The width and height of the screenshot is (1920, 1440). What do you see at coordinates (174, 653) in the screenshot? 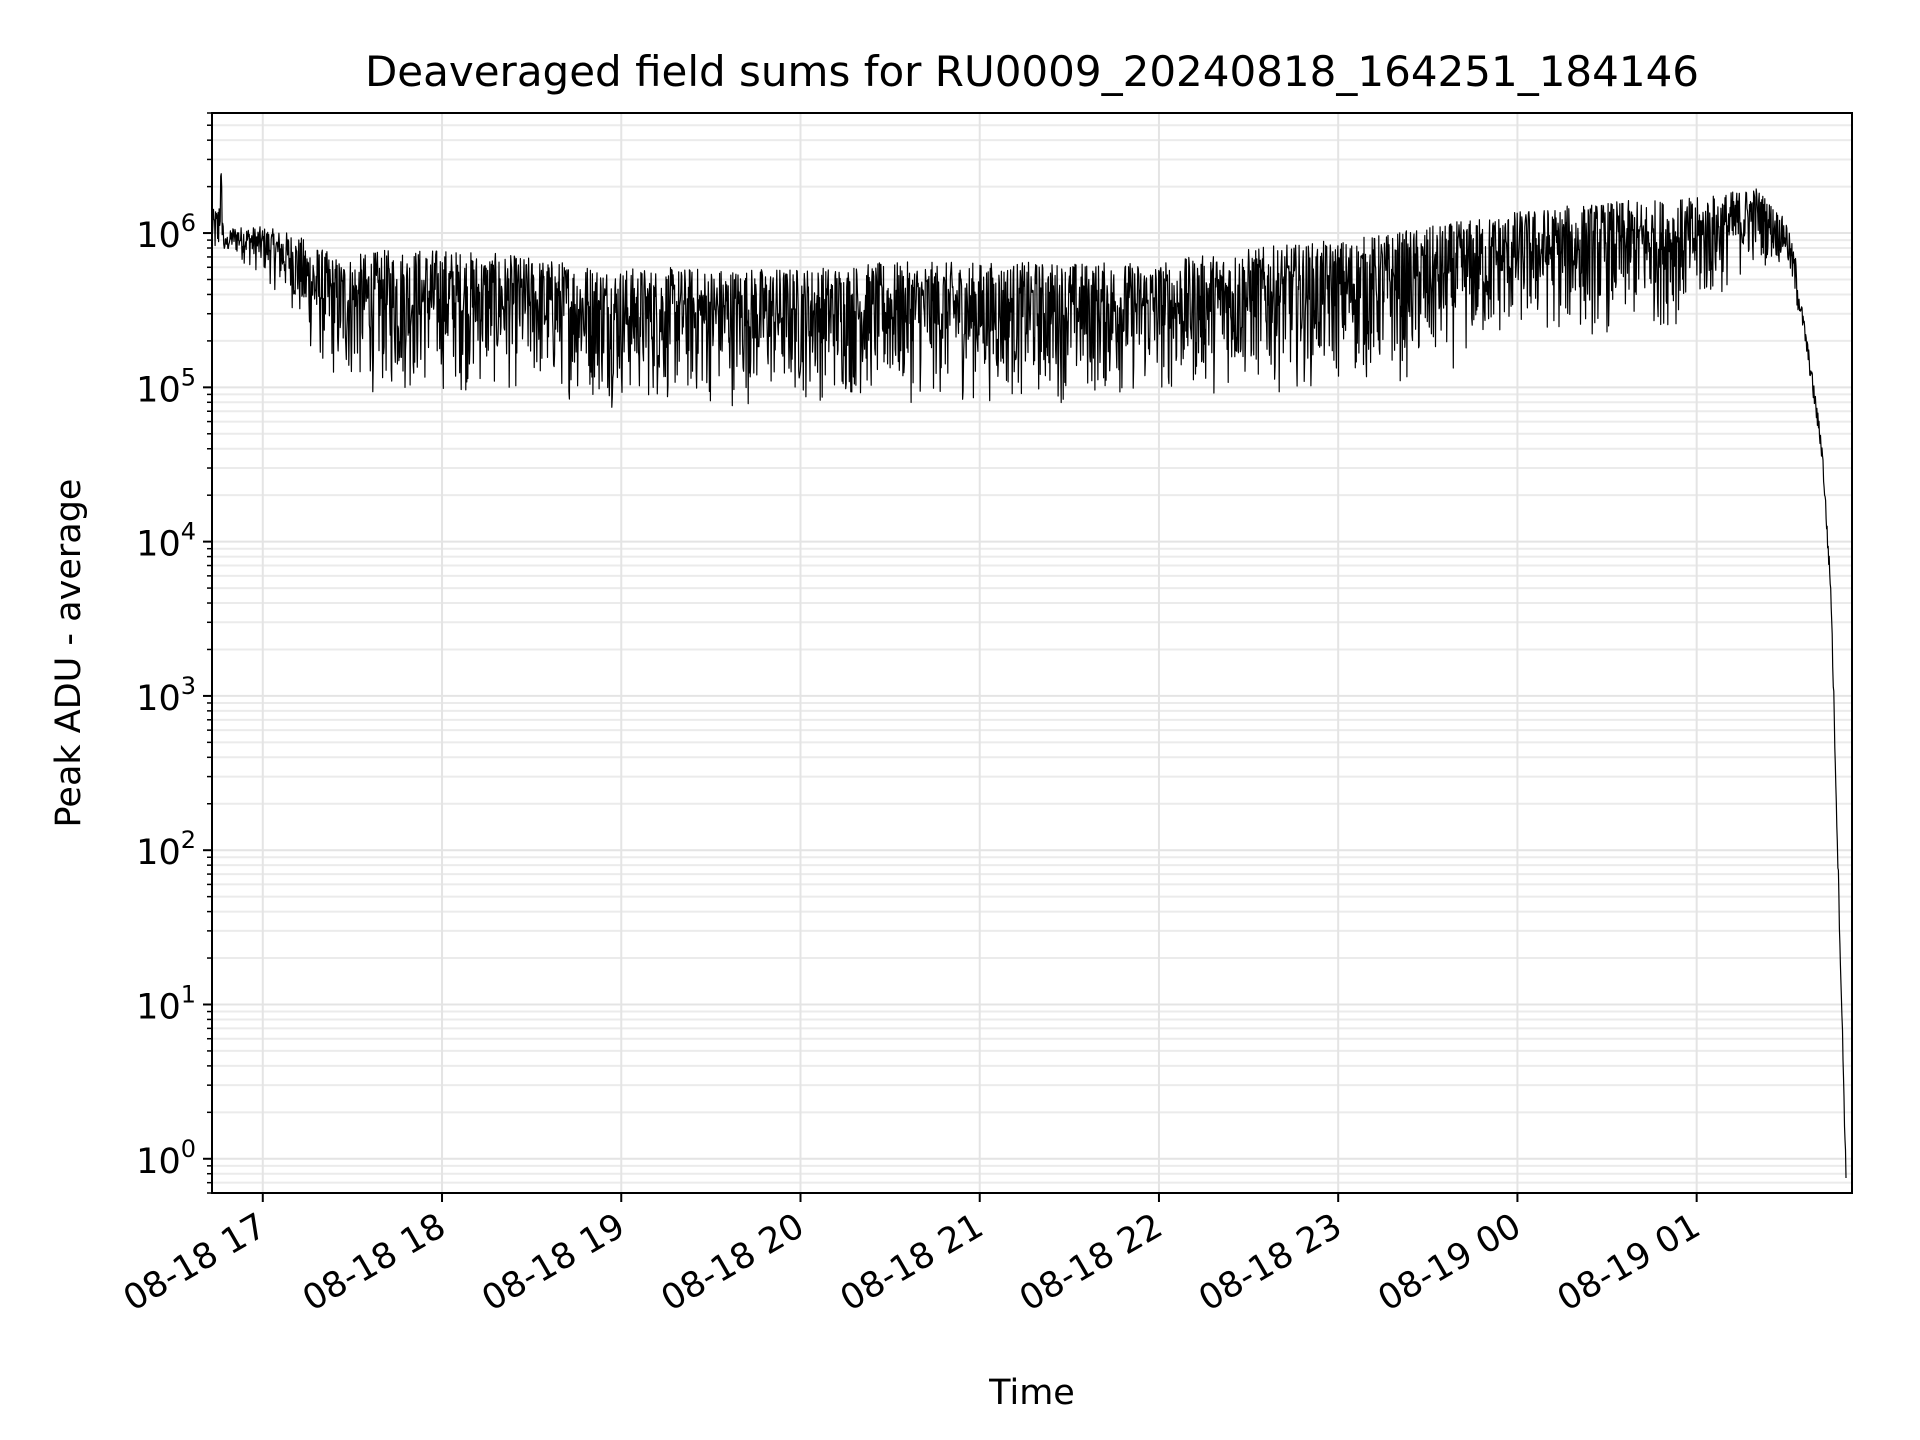
I see `y-axis: 10⁰ 10¹ 10² 10³ 10⁴ 10⁵ 10⁶` at bounding box center [174, 653].